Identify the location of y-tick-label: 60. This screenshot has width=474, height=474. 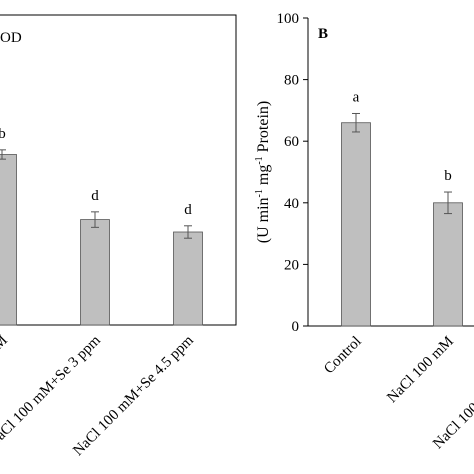
(291, 142).